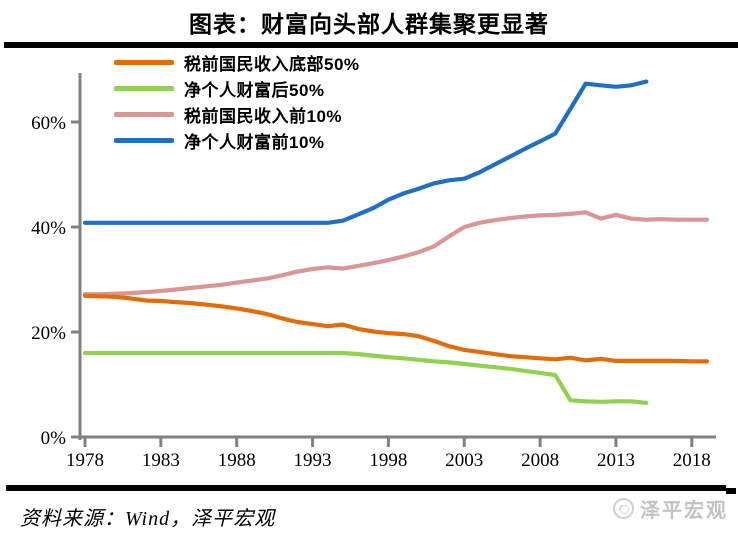  Describe the element at coordinates (148, 519) in the screenshot. I see `source-note: 资料来源：Wind，泽平宏观` at that location.